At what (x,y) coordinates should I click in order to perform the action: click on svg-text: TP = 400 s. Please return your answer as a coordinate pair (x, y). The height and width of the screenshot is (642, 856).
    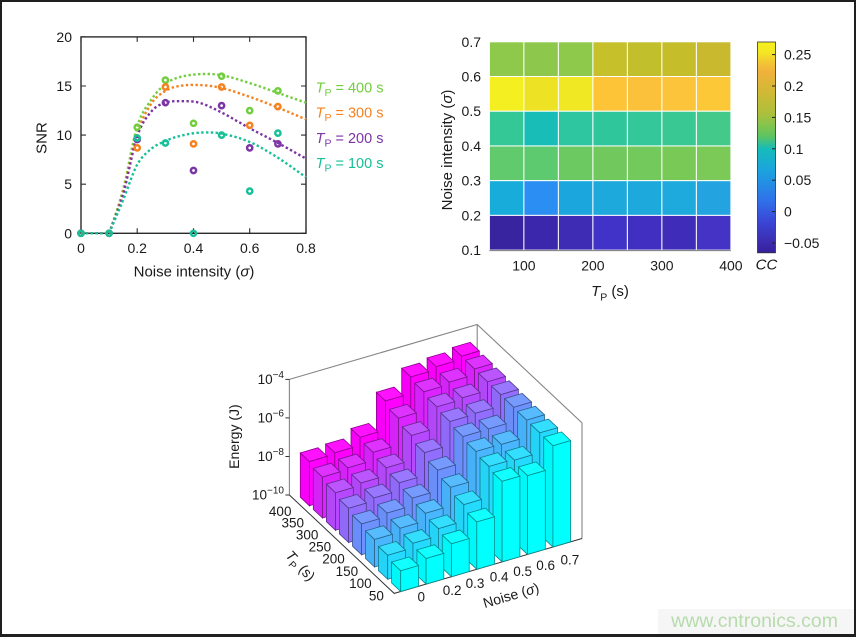
    Looking at the image, I should click on (350, 89).